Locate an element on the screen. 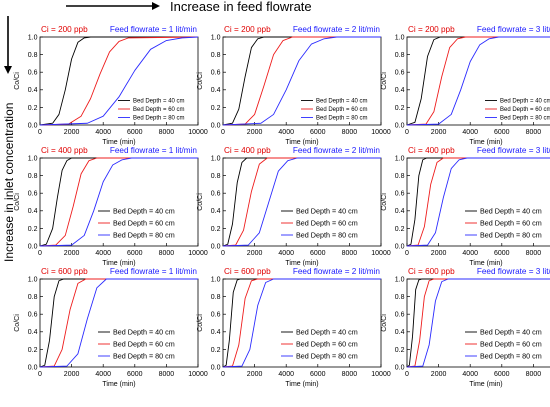 The image size is (550, 407). panel-flow-label: Feed flowrate = 3 lit/min is located at coordinates (513, 150).